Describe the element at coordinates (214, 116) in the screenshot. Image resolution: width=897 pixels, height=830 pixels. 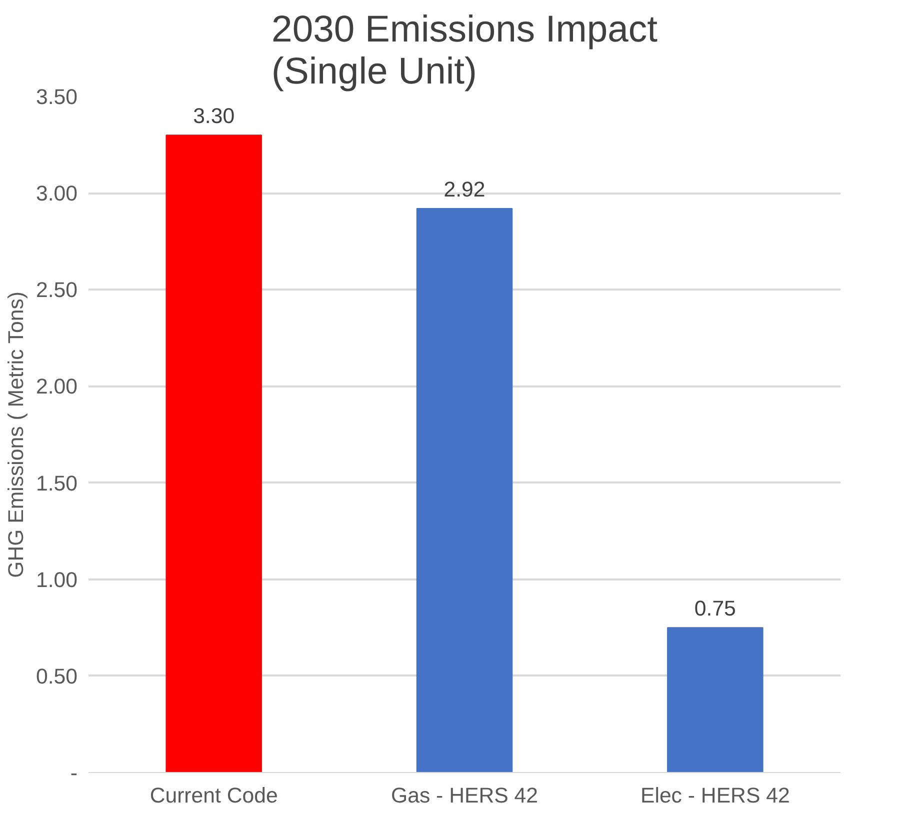
I see `data-label: 3.30` at that location.